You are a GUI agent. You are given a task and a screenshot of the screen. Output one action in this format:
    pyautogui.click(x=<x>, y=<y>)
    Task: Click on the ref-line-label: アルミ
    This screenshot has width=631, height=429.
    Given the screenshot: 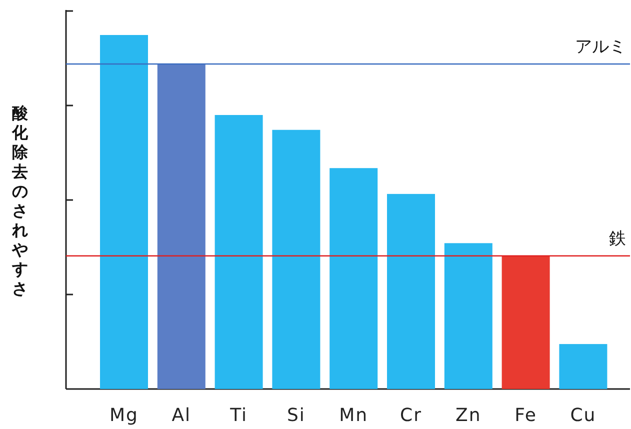 What is the action you would take?
    pyautogui.click(x=600, y=47)
    